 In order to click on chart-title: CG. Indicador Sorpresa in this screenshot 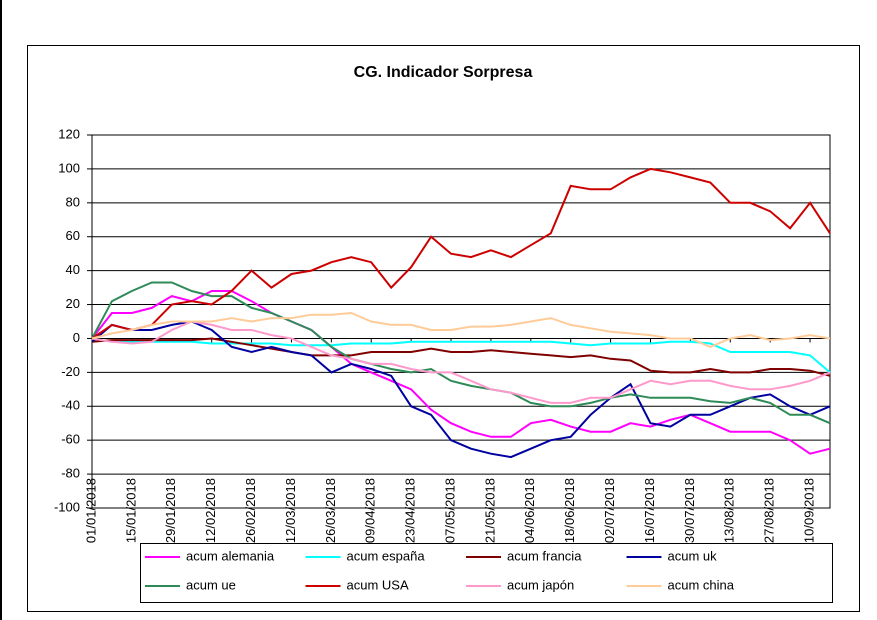, I will do `click(443, 72)`.